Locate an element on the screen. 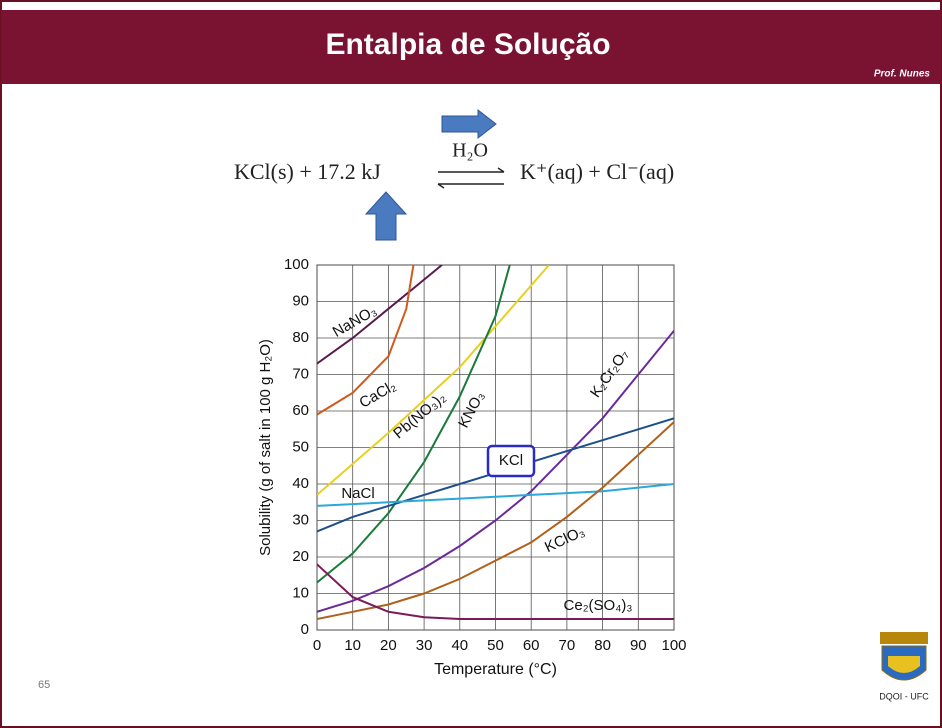 The width and height of the screenshot is (942, 728). y-tick-label: 100 is located at coordinates (296, 264).